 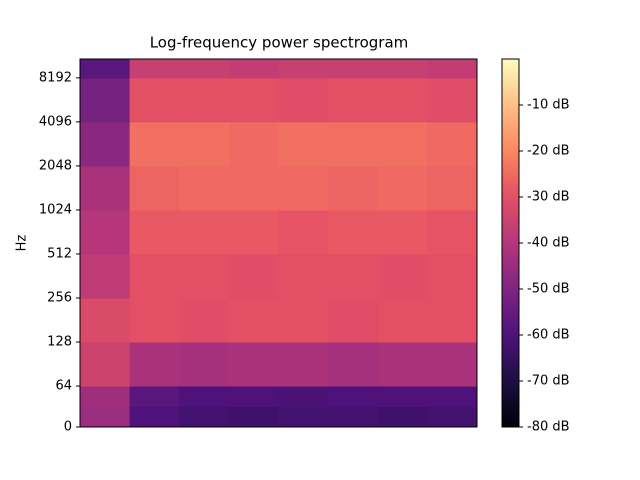 What do you see at coordinates (510, 243) in the screenshot?
I see `colorbar` at bounding box center [510, 243].